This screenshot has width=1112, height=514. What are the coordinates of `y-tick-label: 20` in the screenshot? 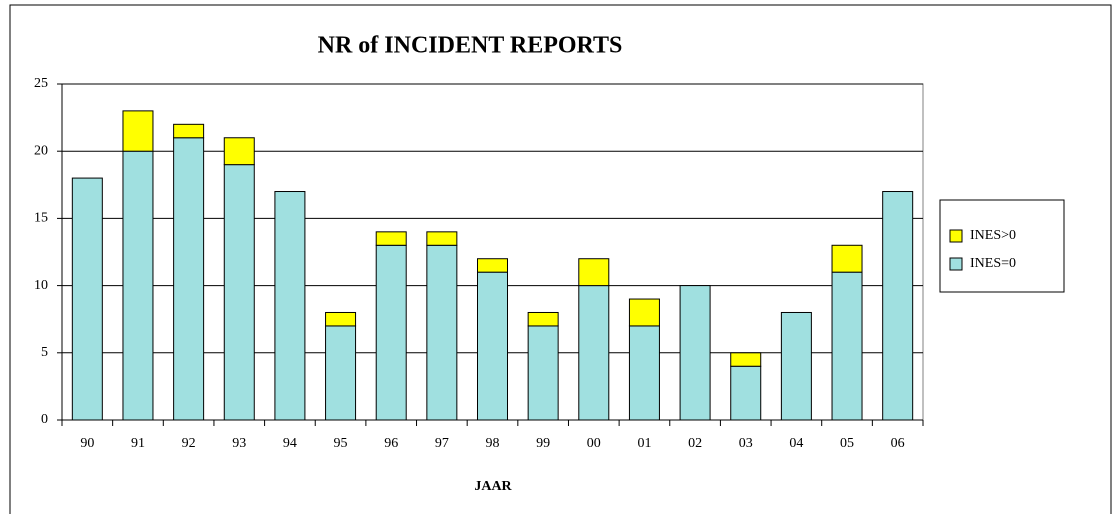 It's located at (41, 150).